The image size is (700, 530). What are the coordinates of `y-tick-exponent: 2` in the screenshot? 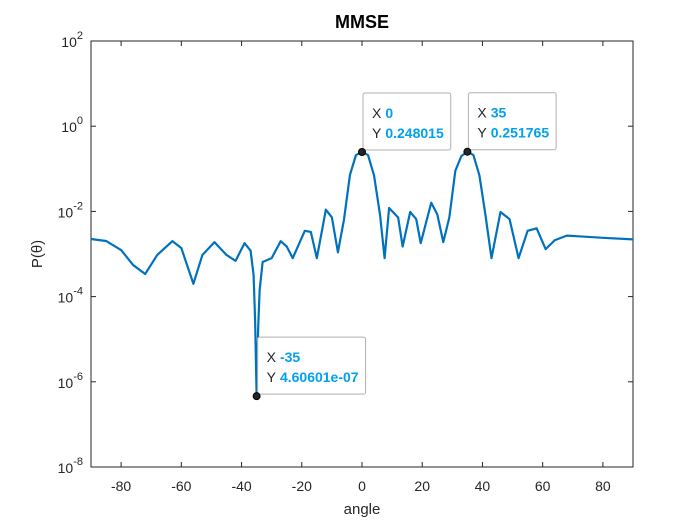 It's located at (80, 36).